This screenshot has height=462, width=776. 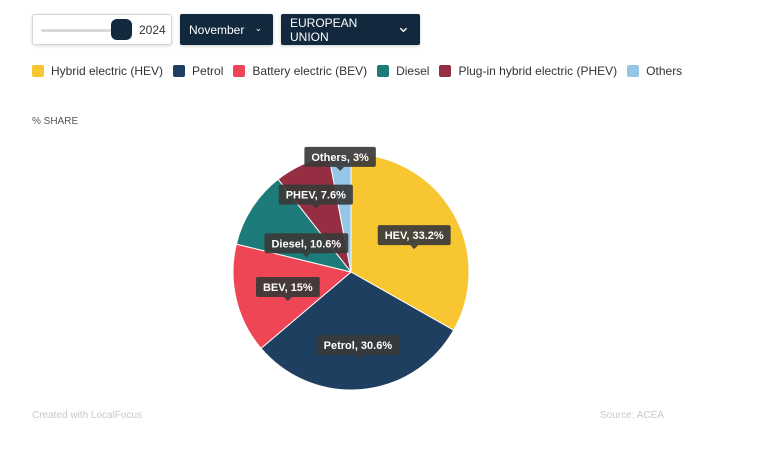 I want to click on slice-label-bev: BEV, 15%, so click(x=287, y=288).